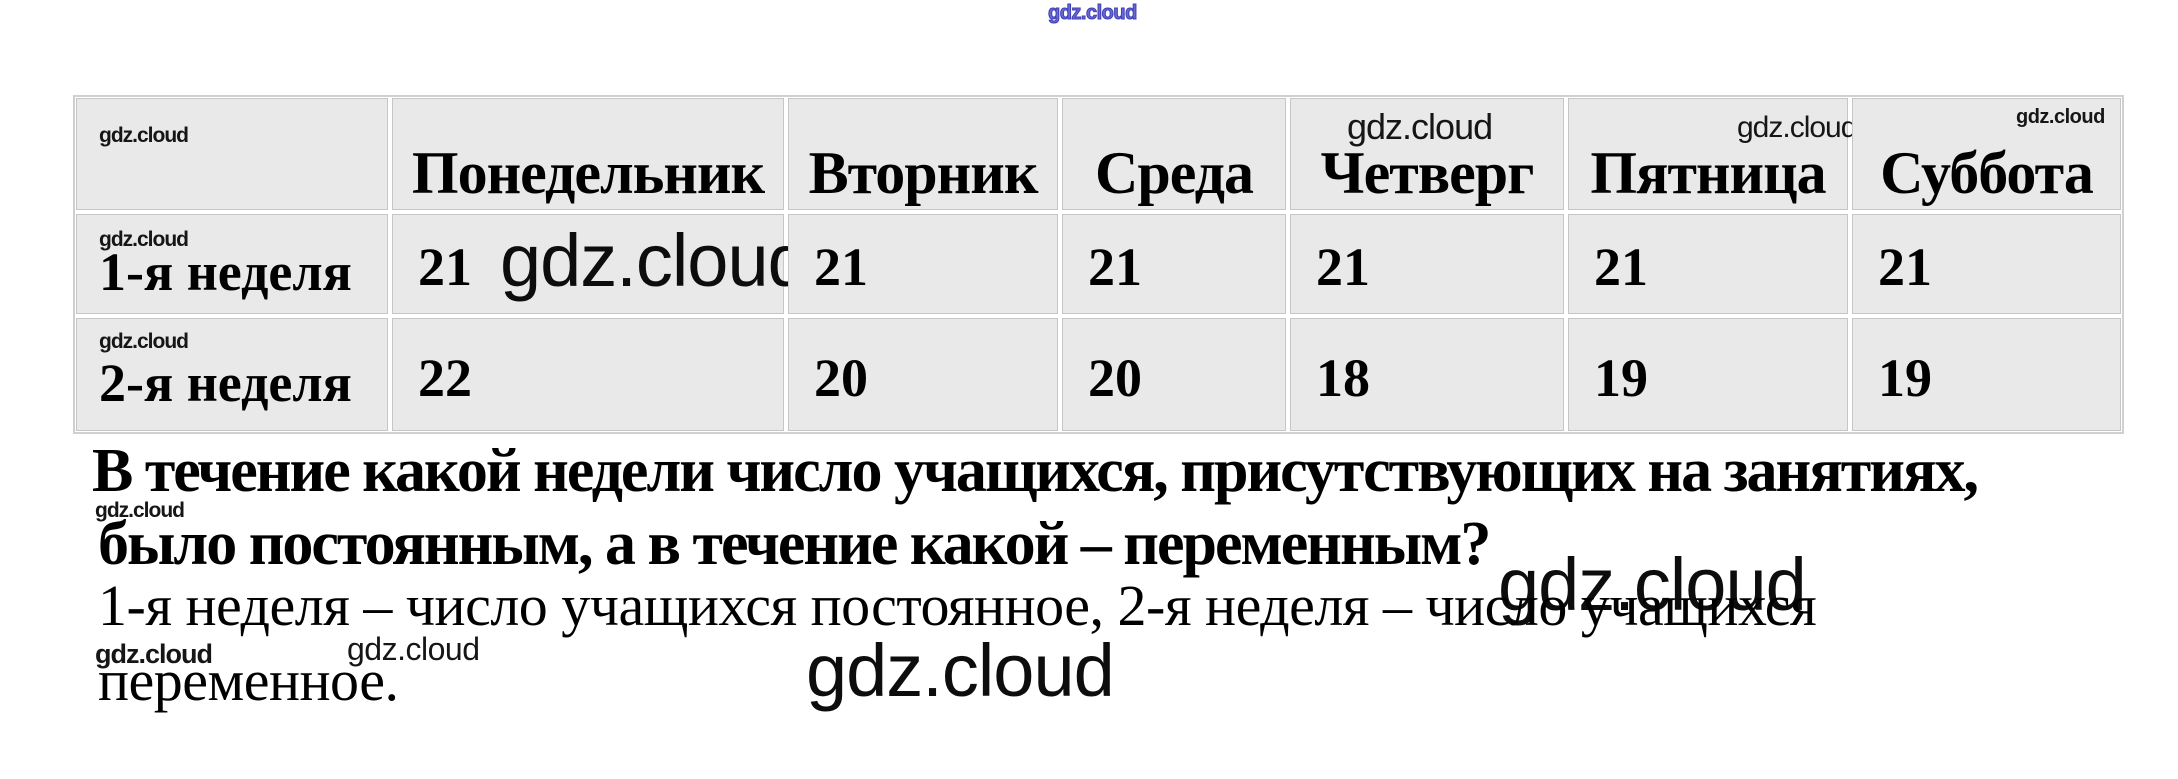 The image size is (2178, 779). What do you see at coordinates (960, 670) in the screenshot?
I see `watermark-bottom-big: gdz.cloud` at bounding box center [960, 670].